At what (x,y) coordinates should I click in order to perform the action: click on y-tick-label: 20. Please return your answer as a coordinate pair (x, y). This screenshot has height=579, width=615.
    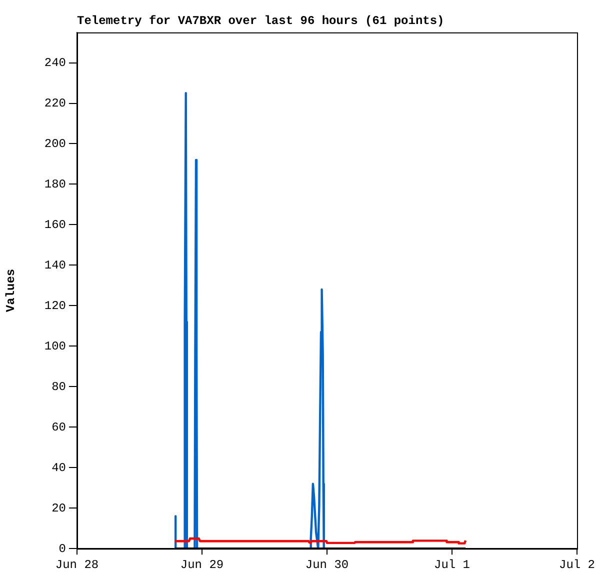
    Looking at the image, I should click on (59, 508).